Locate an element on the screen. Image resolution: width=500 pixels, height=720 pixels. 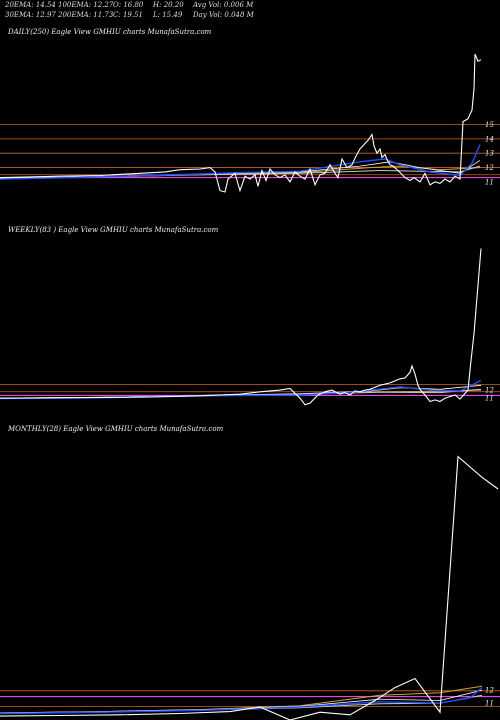
y-tick-label: 14 is located at coordinates (489, 139).